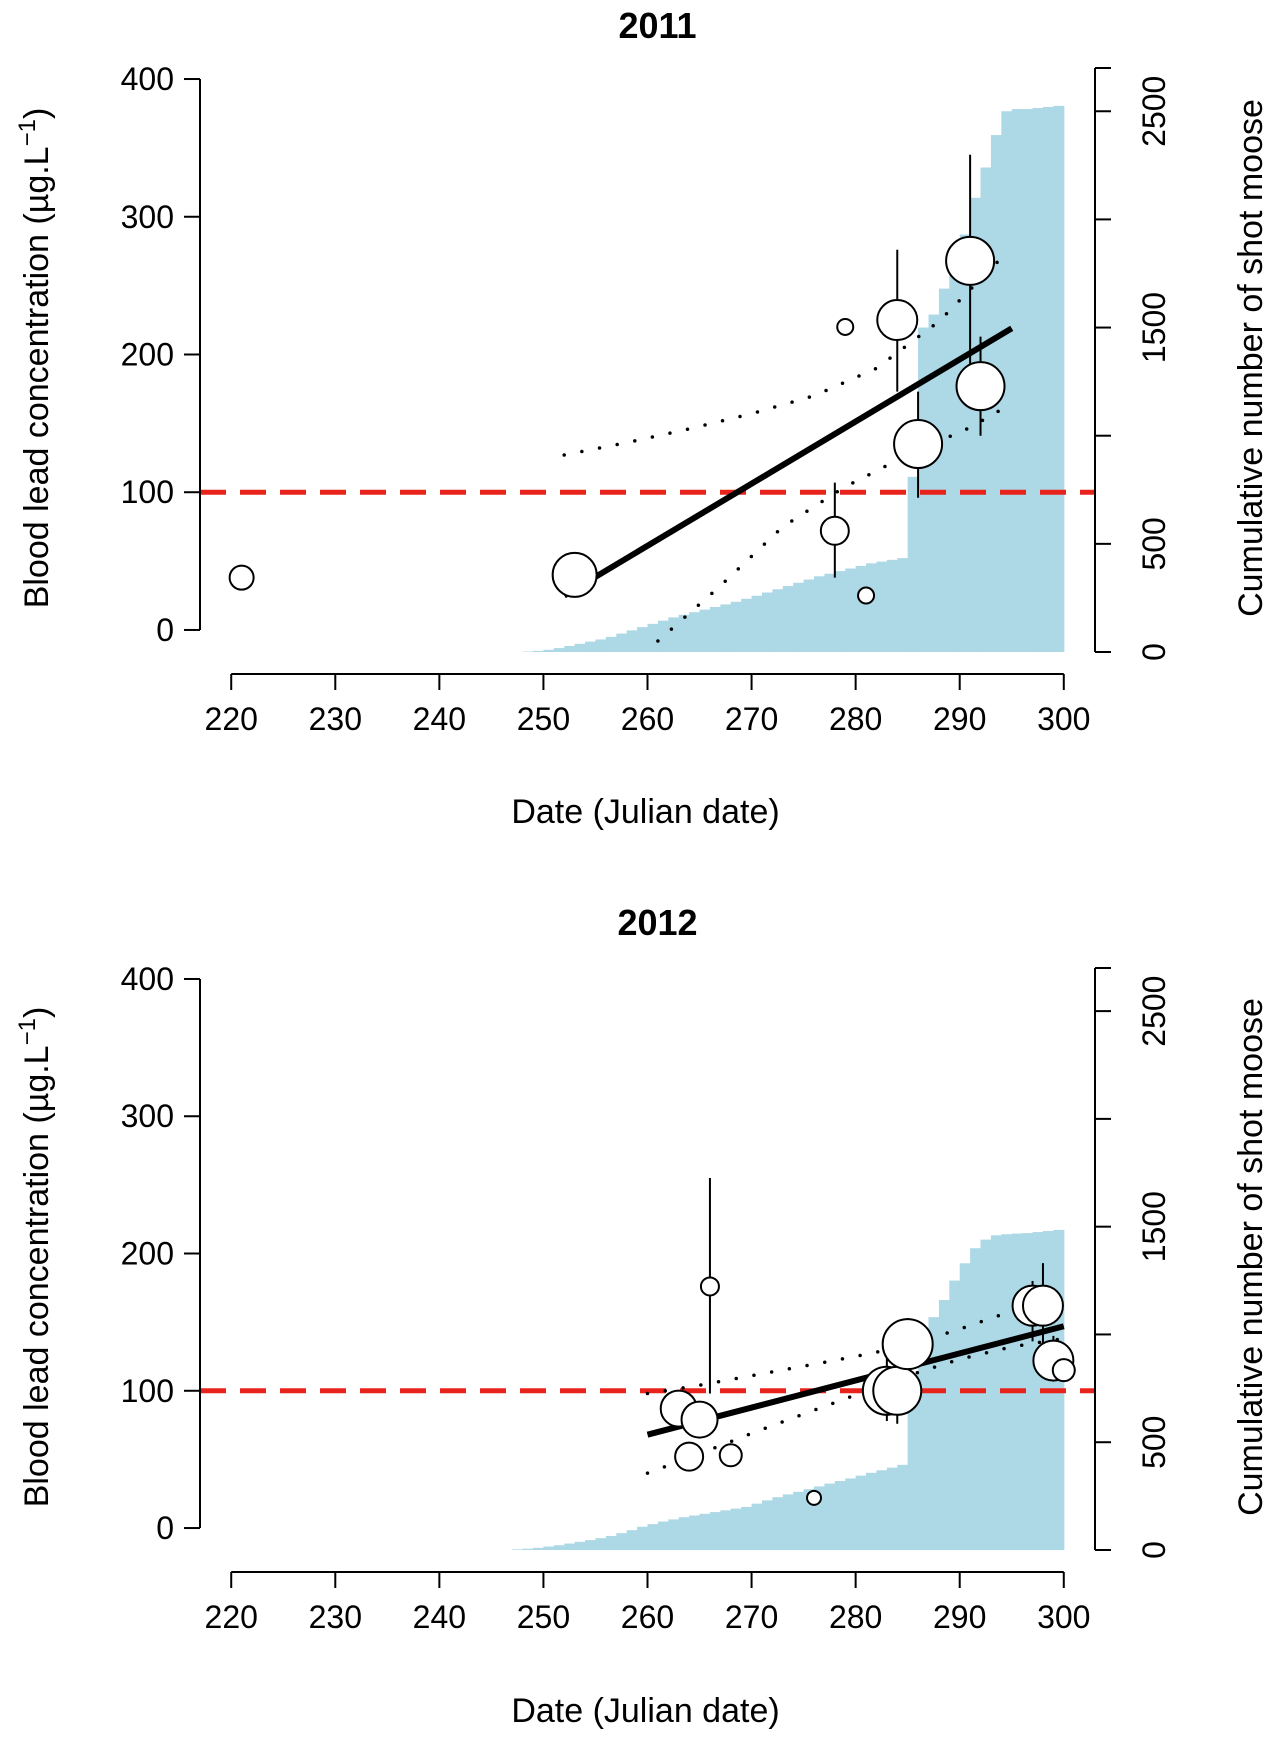 Image resolution: width=1280 pixels, height=1740 pixels. I want to click on y-axis-label-close: ), so click(37, 113).